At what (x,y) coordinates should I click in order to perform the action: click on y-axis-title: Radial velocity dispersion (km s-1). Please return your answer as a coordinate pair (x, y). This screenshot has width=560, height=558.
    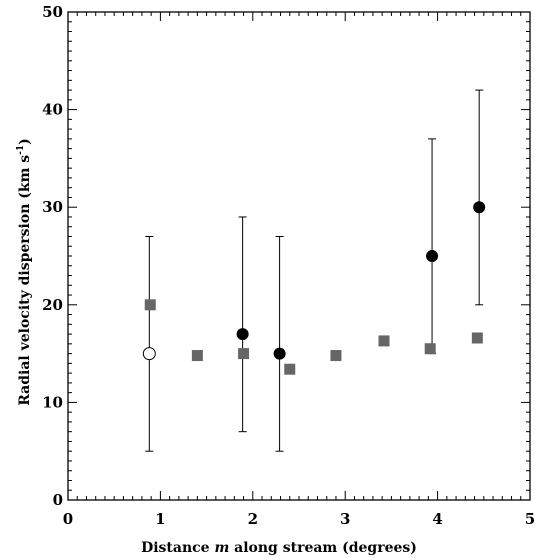
    Looking at the image, I should click on (24, 272).